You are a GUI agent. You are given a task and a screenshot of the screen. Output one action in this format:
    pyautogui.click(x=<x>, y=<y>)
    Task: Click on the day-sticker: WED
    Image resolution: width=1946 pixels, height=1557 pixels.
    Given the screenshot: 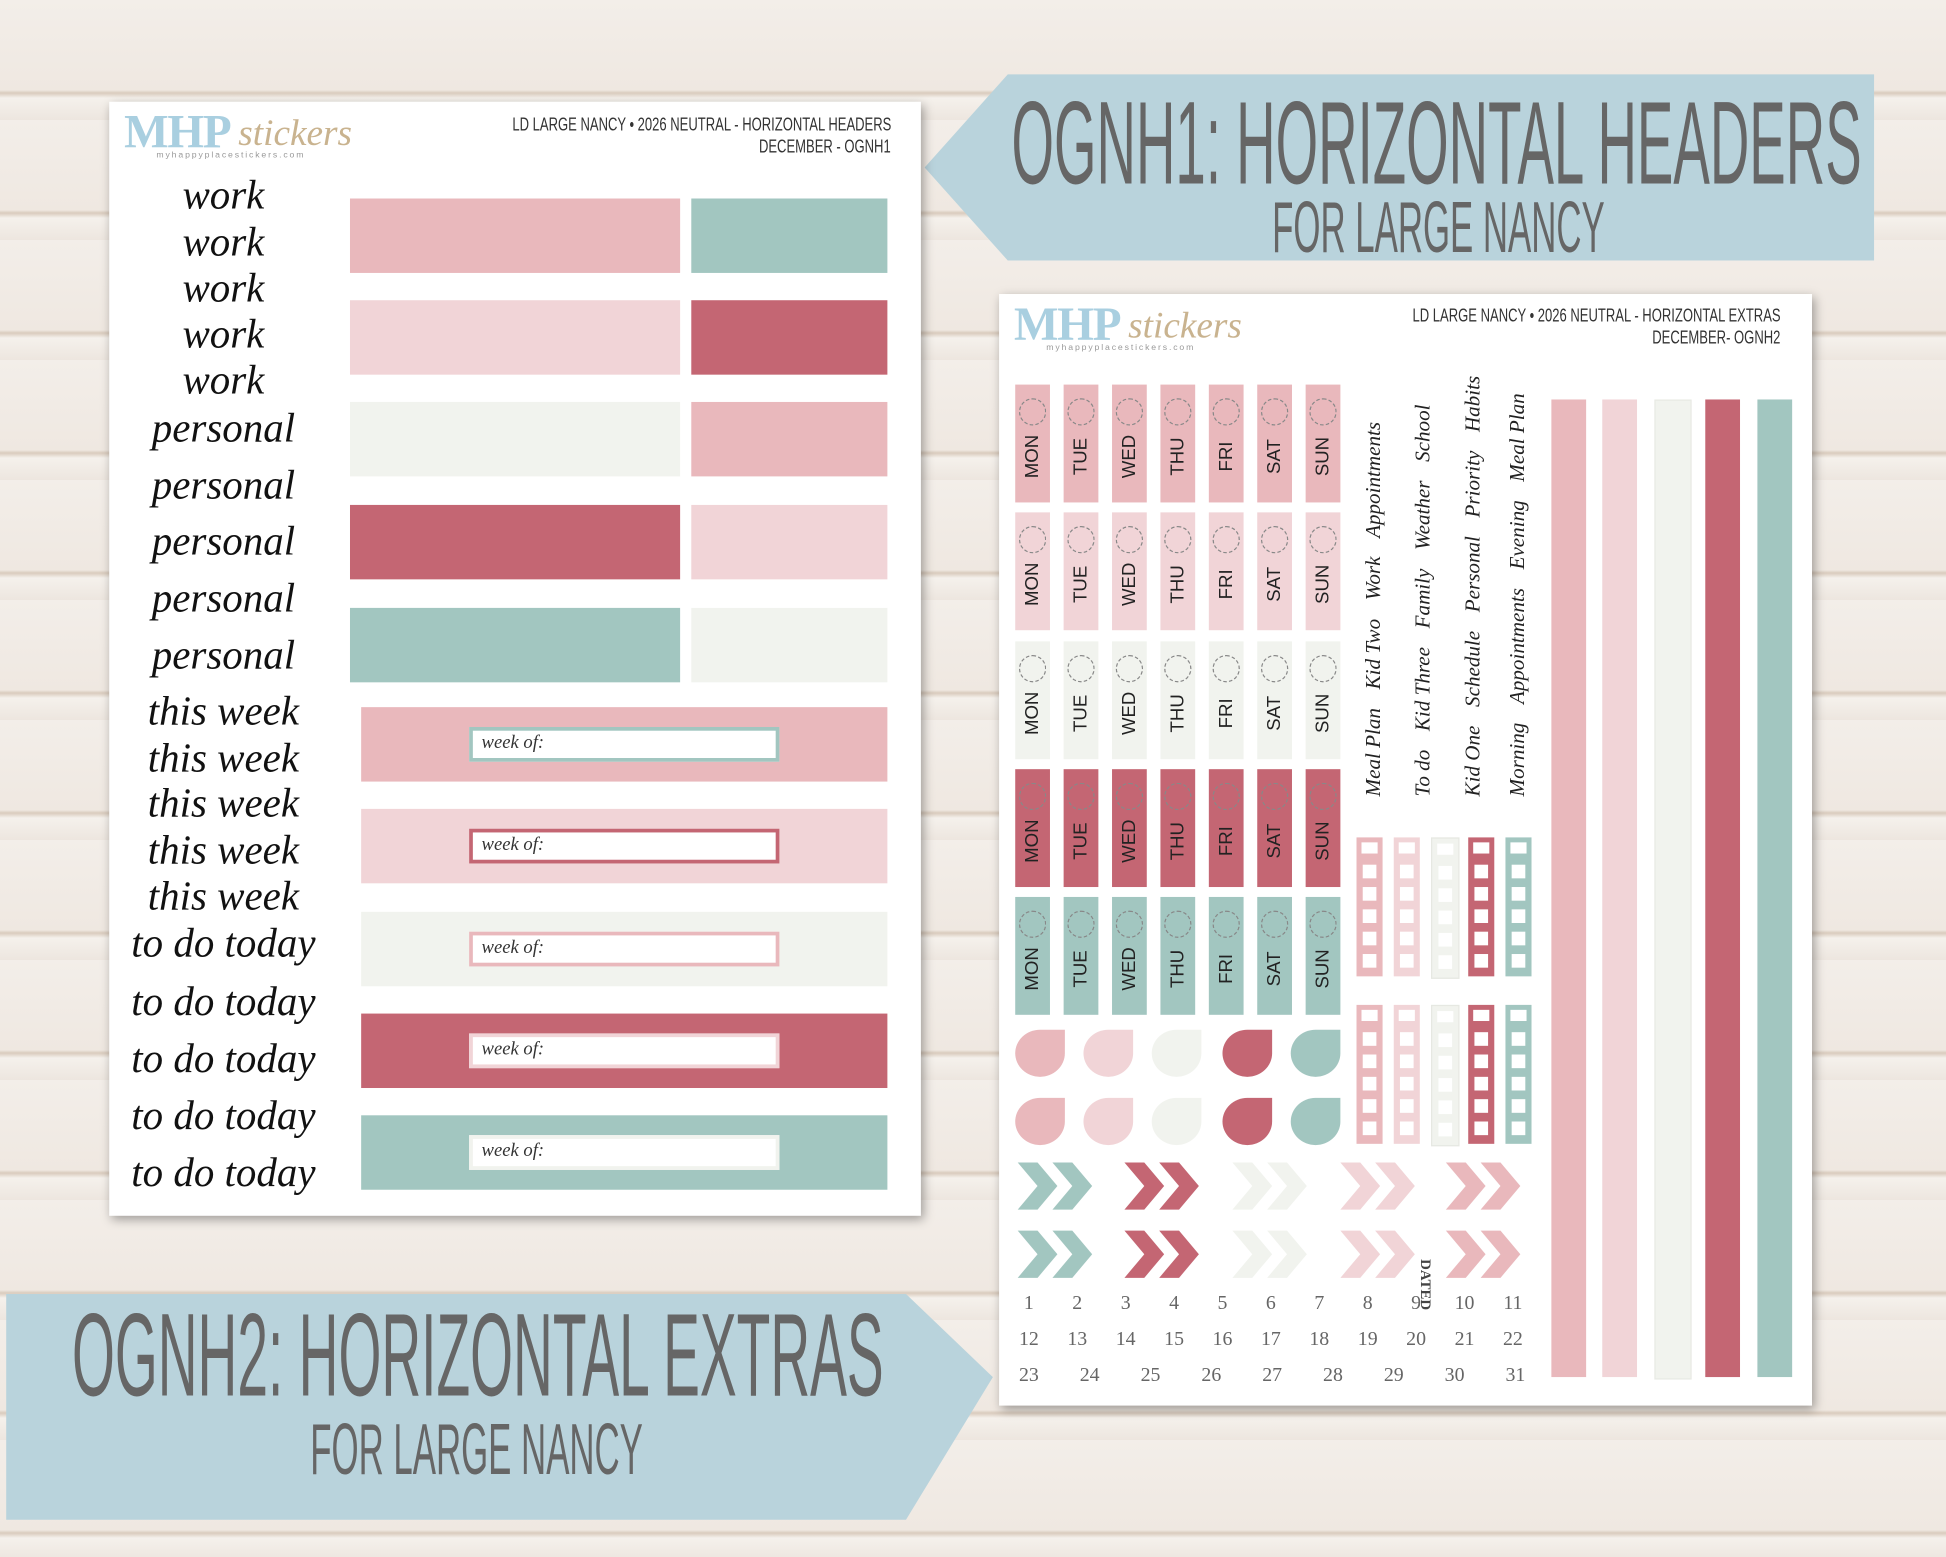 What is the action you would take?
    pyautogui.click(x=1129, y=955)
    